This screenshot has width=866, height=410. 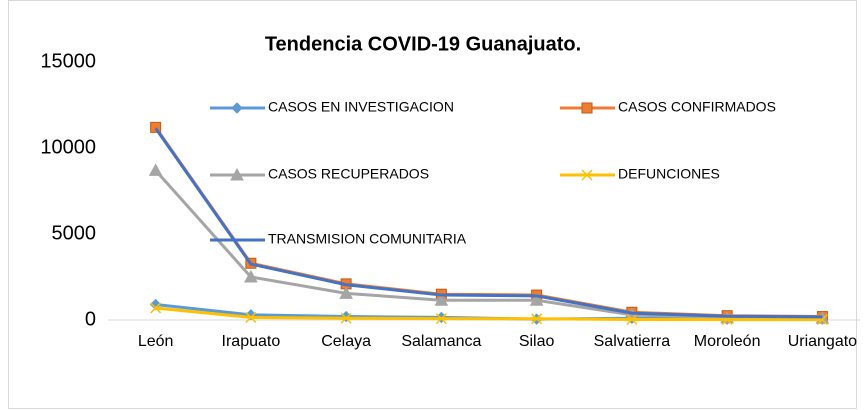 I want to click on chart-title: Tendencia COVID-19 Guanajuato., so click(x=423, y=44).